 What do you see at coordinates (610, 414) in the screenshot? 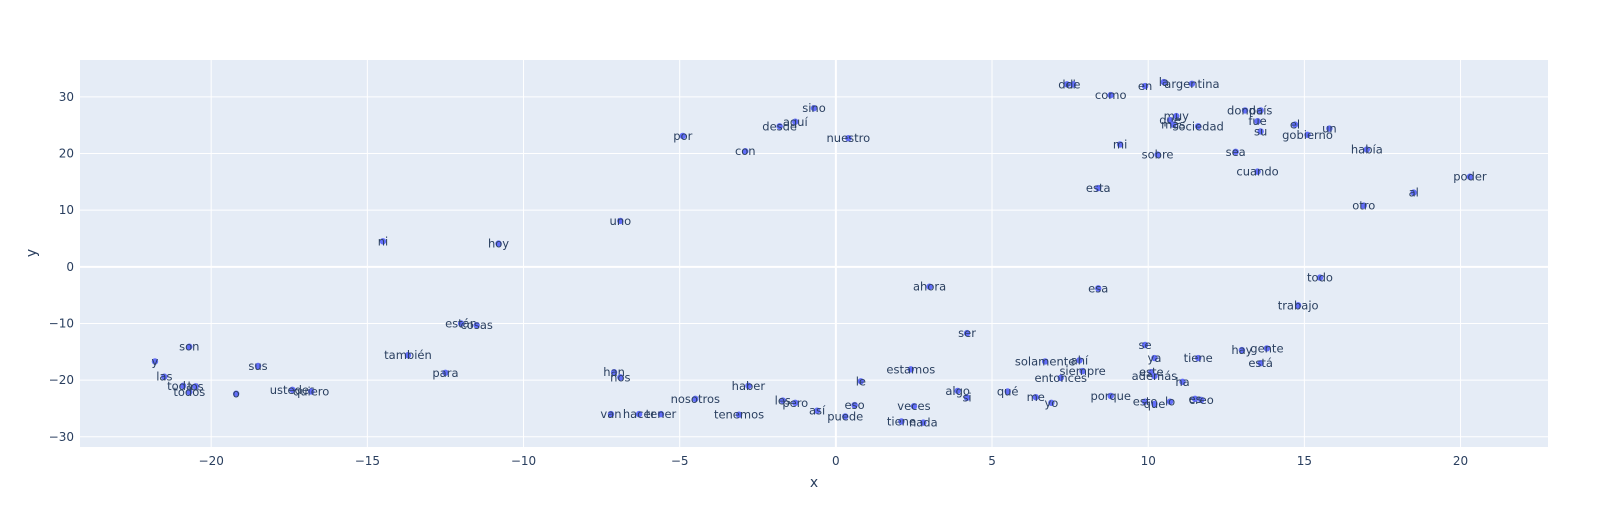
I see `point-label: van` at bounding box center [610, 414].